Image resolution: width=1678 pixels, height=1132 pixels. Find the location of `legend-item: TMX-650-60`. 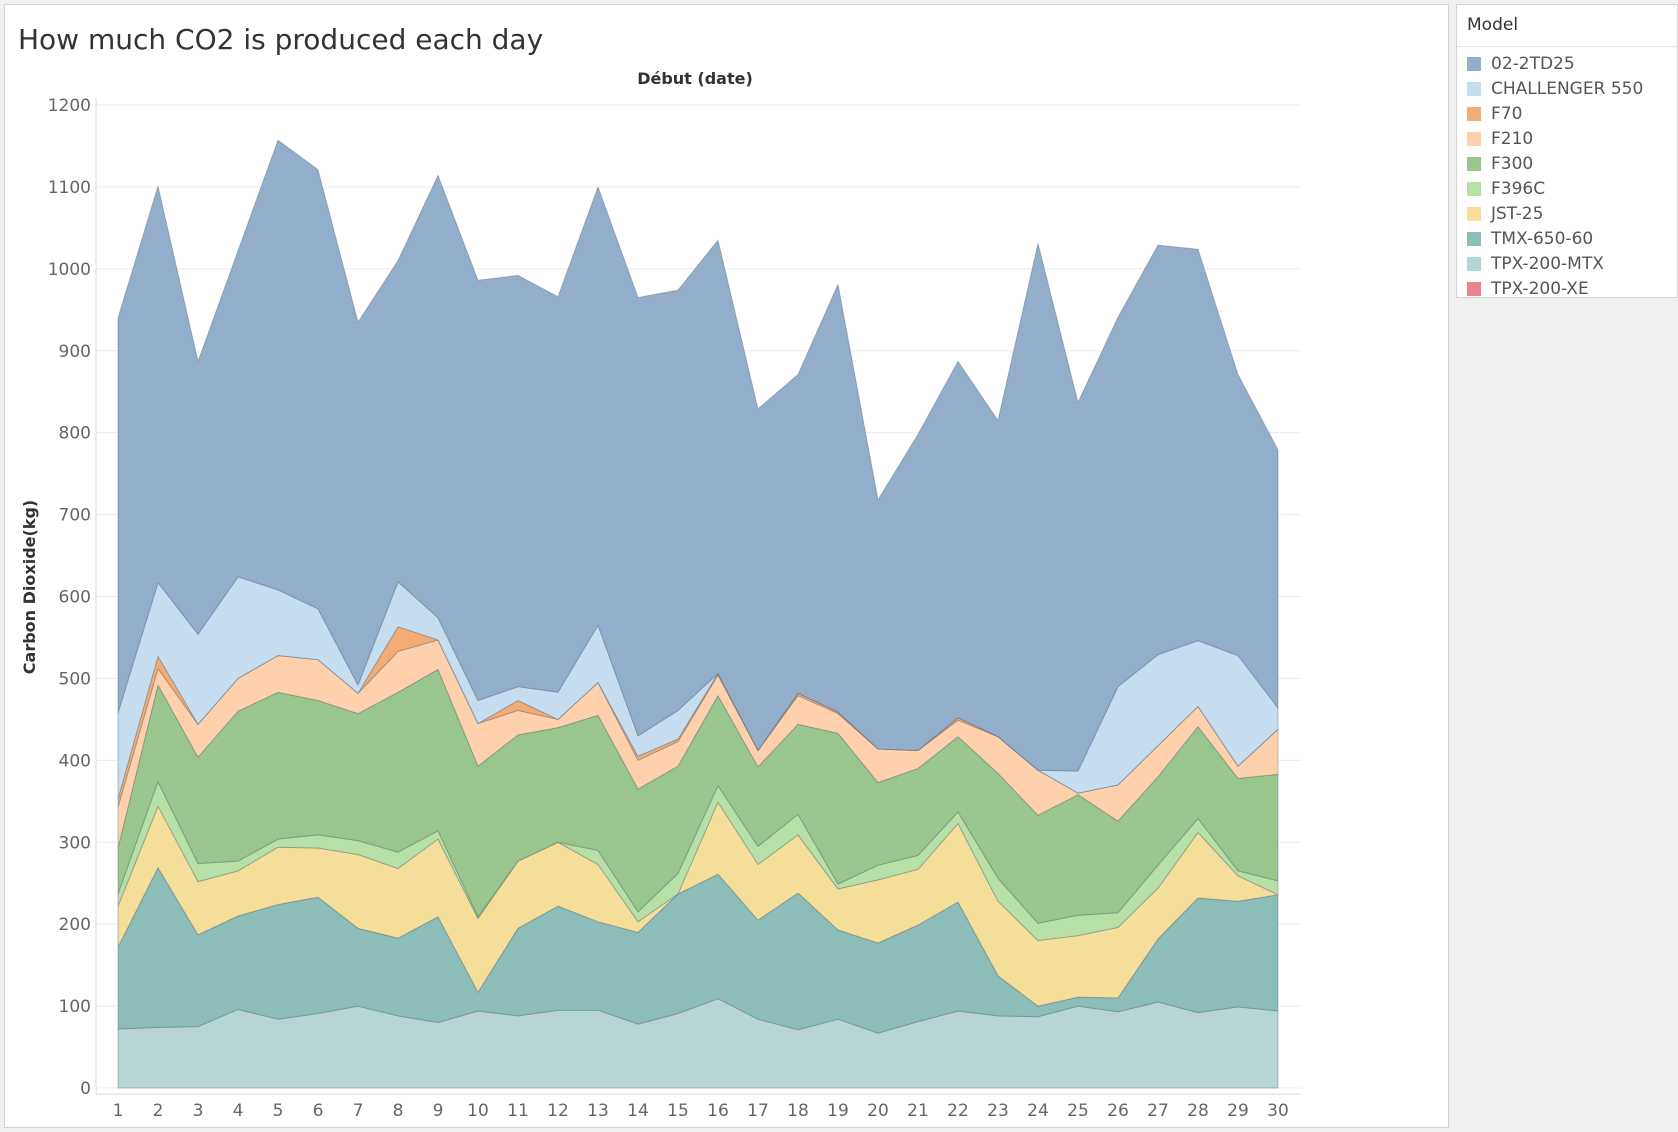

legend-item: TMX-650-60 is located at coordinates (1555, 238).